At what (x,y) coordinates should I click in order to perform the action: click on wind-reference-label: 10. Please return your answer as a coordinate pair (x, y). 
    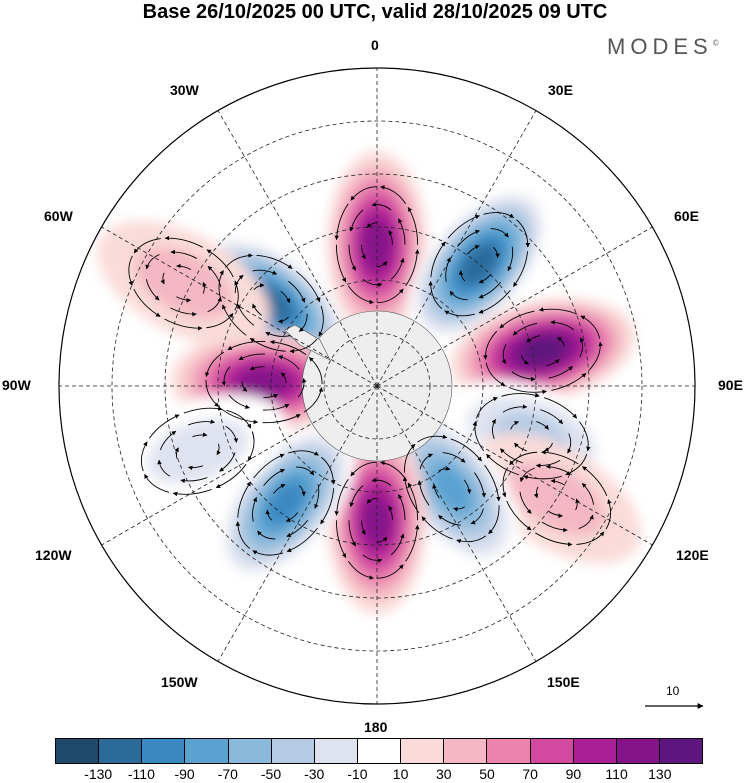
    Looking at the image, I should click on (673, 691).